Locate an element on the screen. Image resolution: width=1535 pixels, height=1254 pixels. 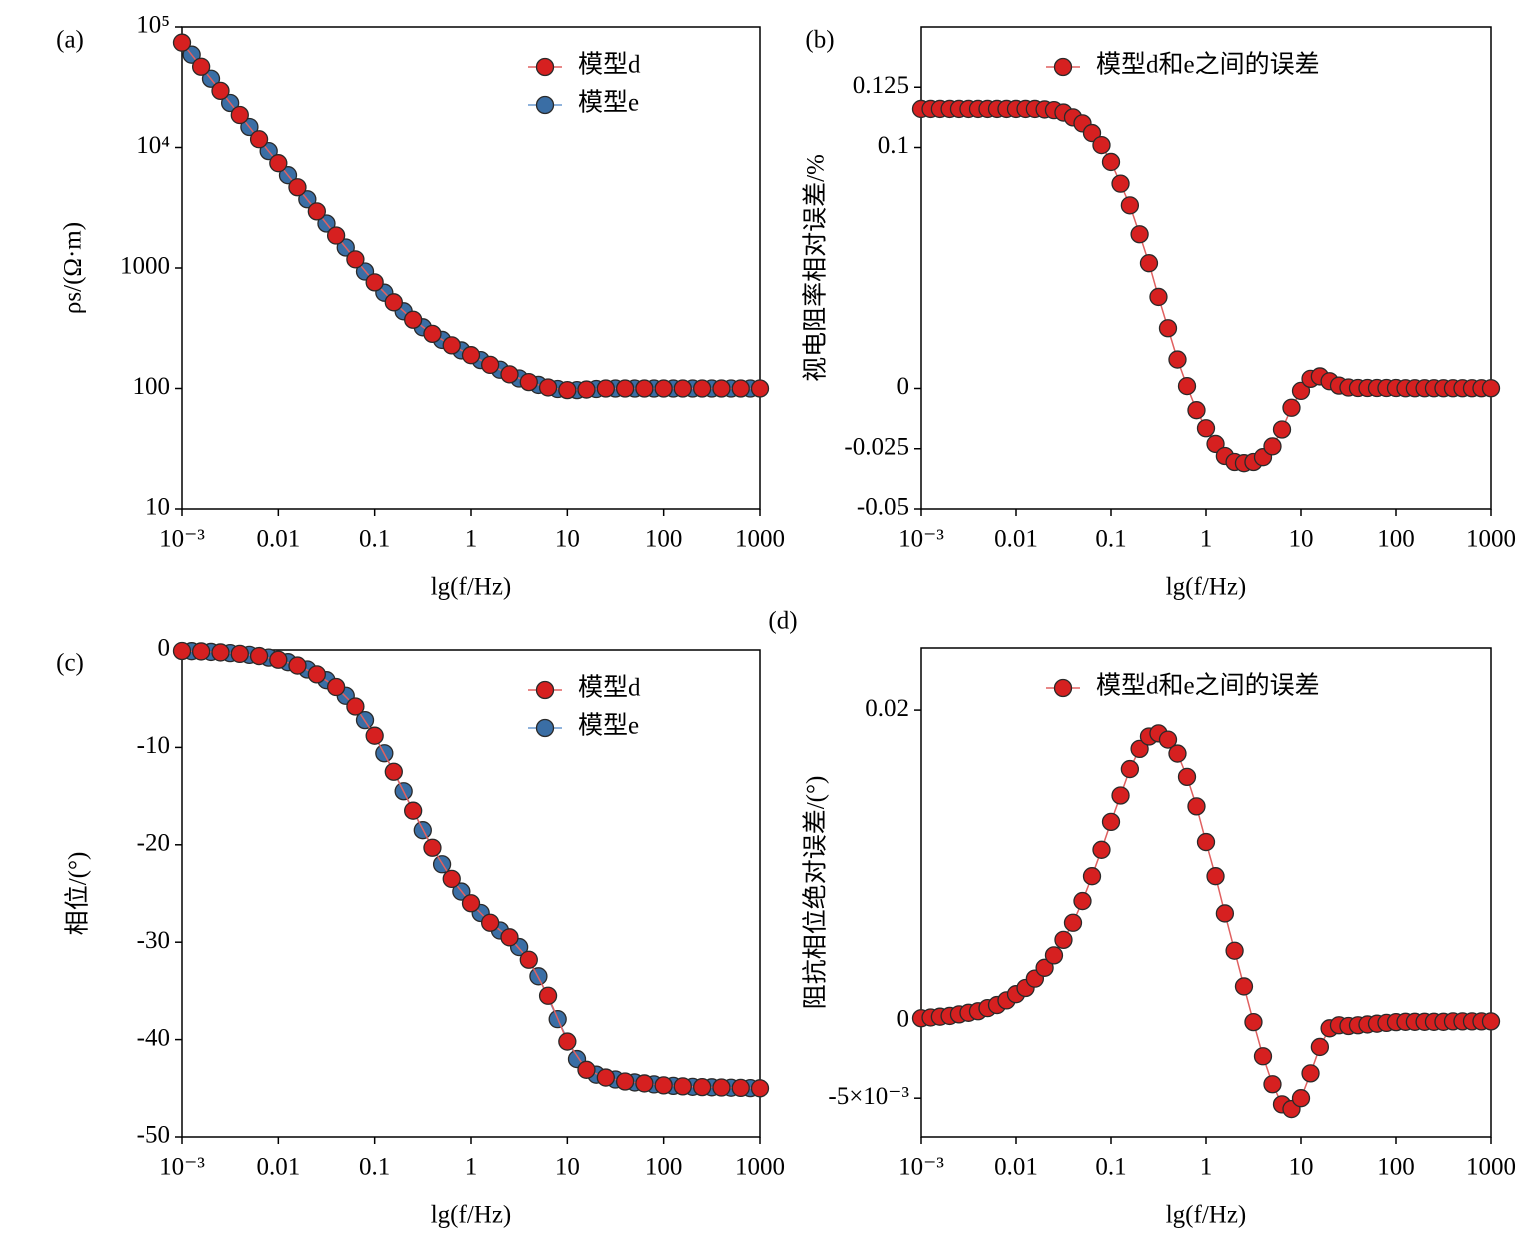
y-tick-label: -50 is located at coordinates (153, 1135).